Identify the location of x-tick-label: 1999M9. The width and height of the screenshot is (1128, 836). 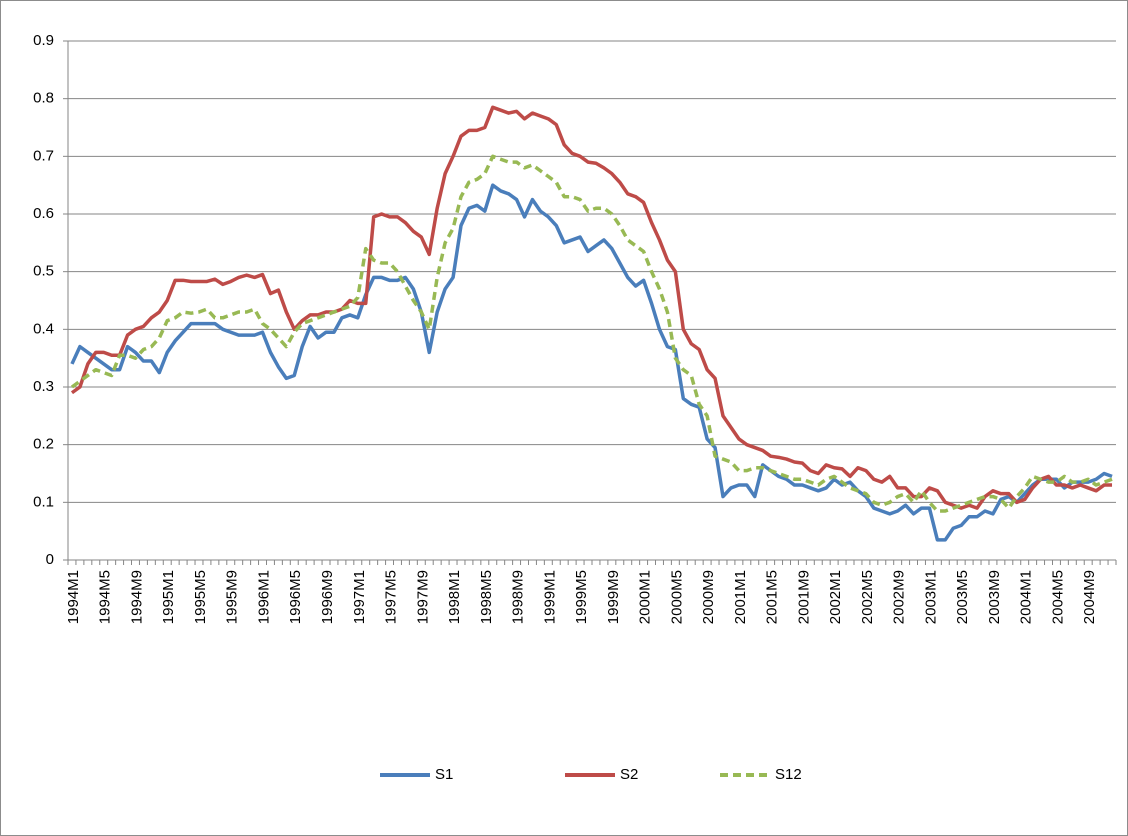
(613, 597).